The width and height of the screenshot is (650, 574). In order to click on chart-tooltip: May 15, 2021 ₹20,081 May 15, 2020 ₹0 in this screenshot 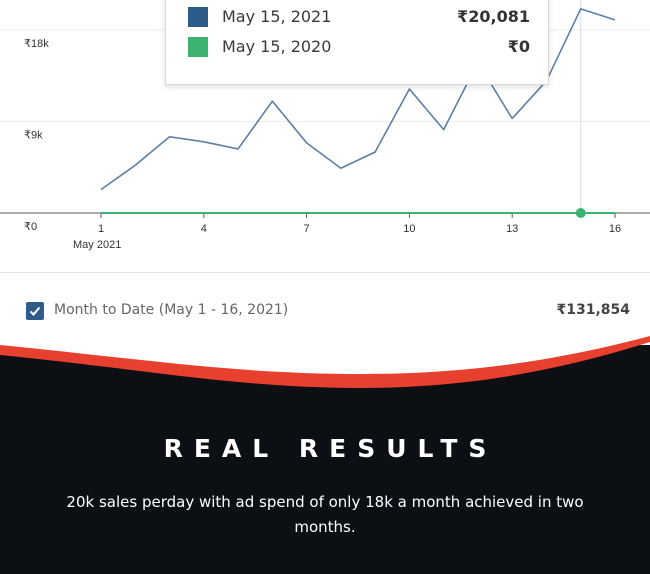, I will do `click(357, 42)`.